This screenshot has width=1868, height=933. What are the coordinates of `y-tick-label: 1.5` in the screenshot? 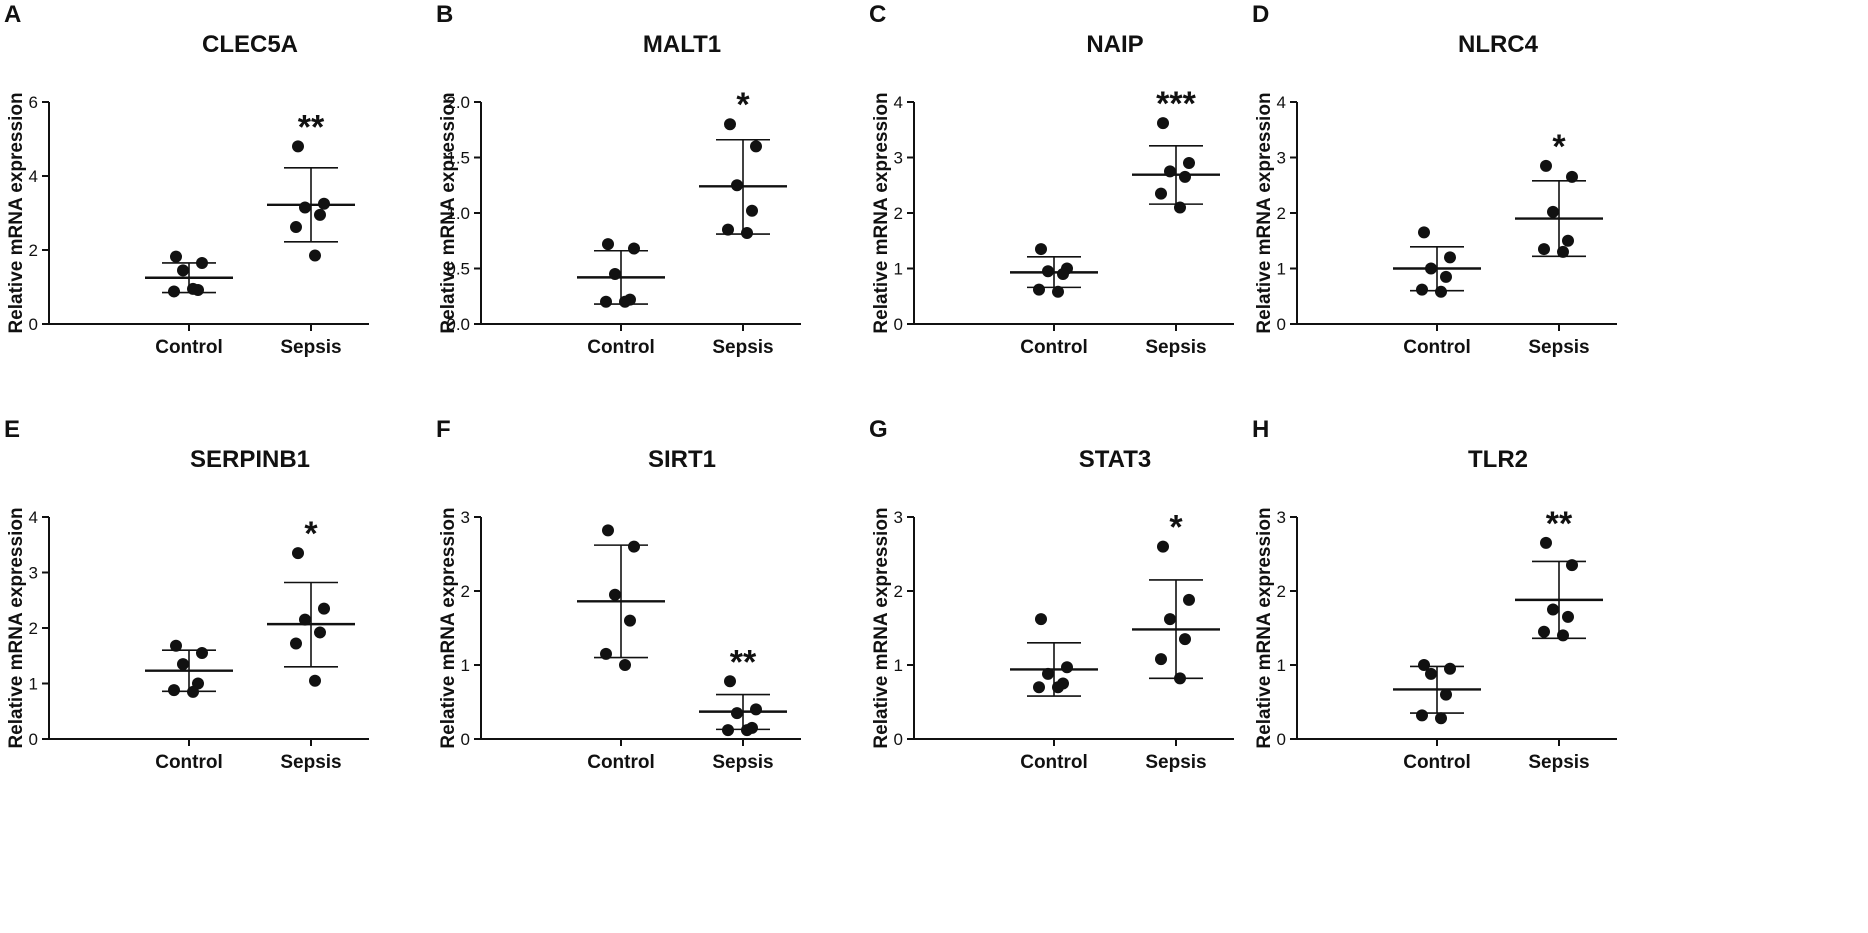 It's located at (458, 158).